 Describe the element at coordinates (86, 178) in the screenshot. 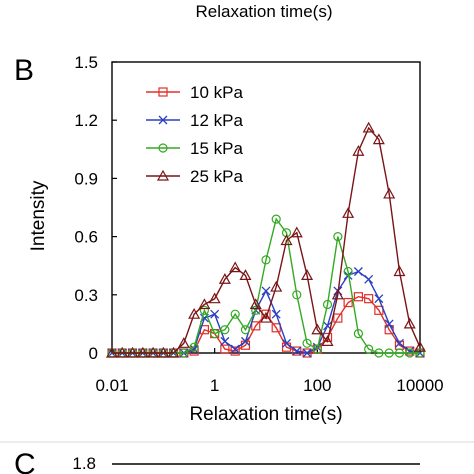

I see `y-tick-label: 0.9` at that location.